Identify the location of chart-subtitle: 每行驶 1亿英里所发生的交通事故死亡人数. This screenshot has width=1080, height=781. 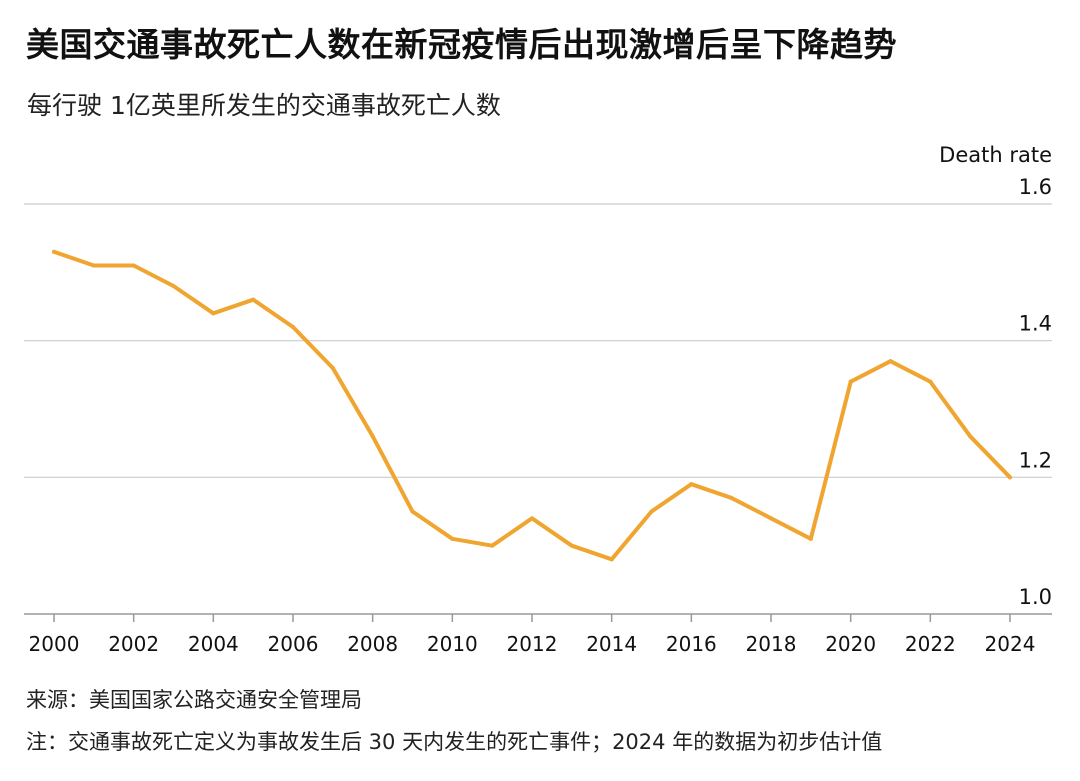
(264, 105).